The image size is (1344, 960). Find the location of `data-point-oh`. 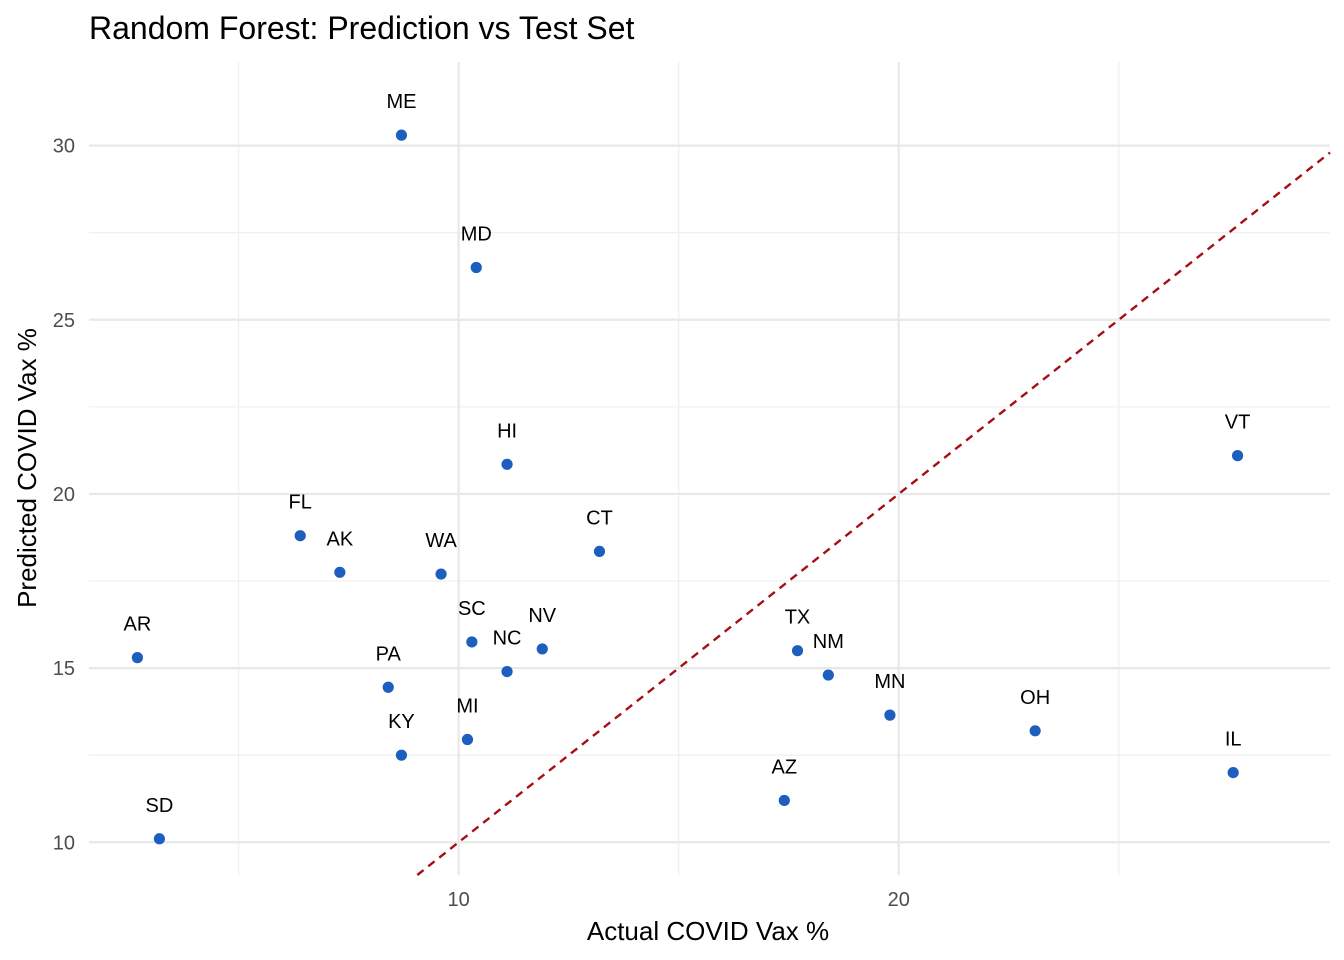

data-point-oh is located at coordinates (1035, 731).